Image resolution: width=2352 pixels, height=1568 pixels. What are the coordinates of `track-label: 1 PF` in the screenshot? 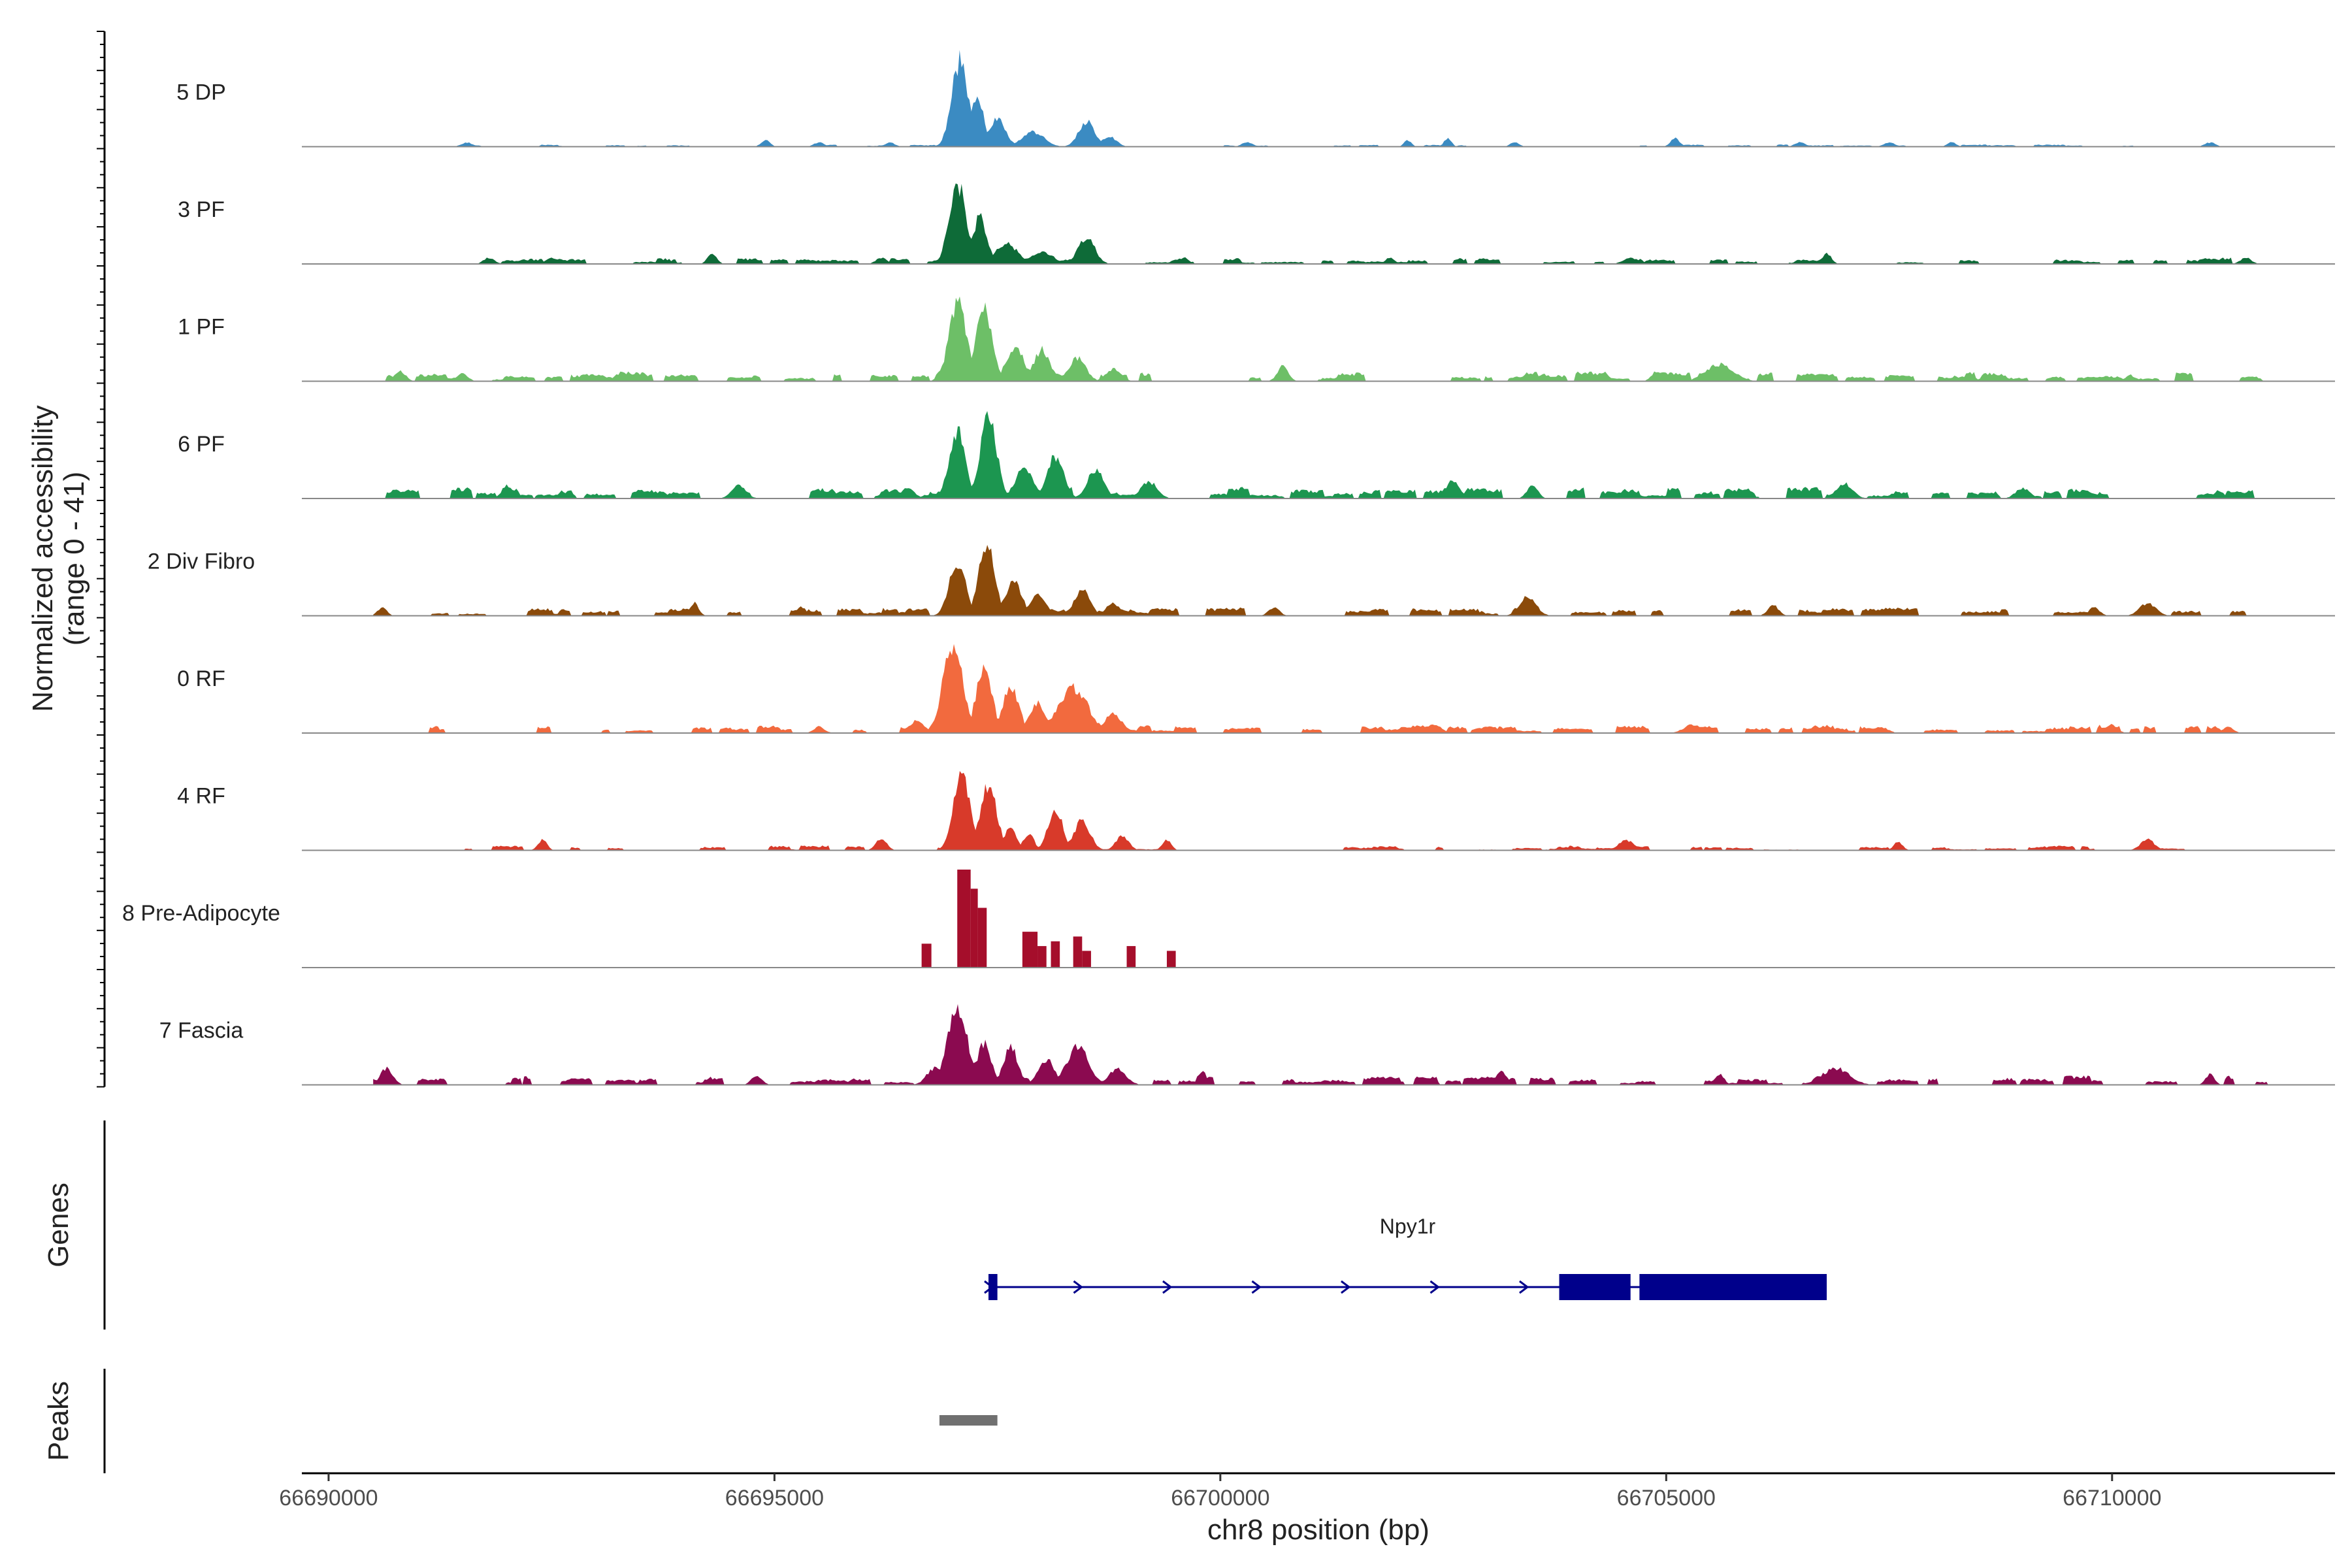 It's located at (201, 327).